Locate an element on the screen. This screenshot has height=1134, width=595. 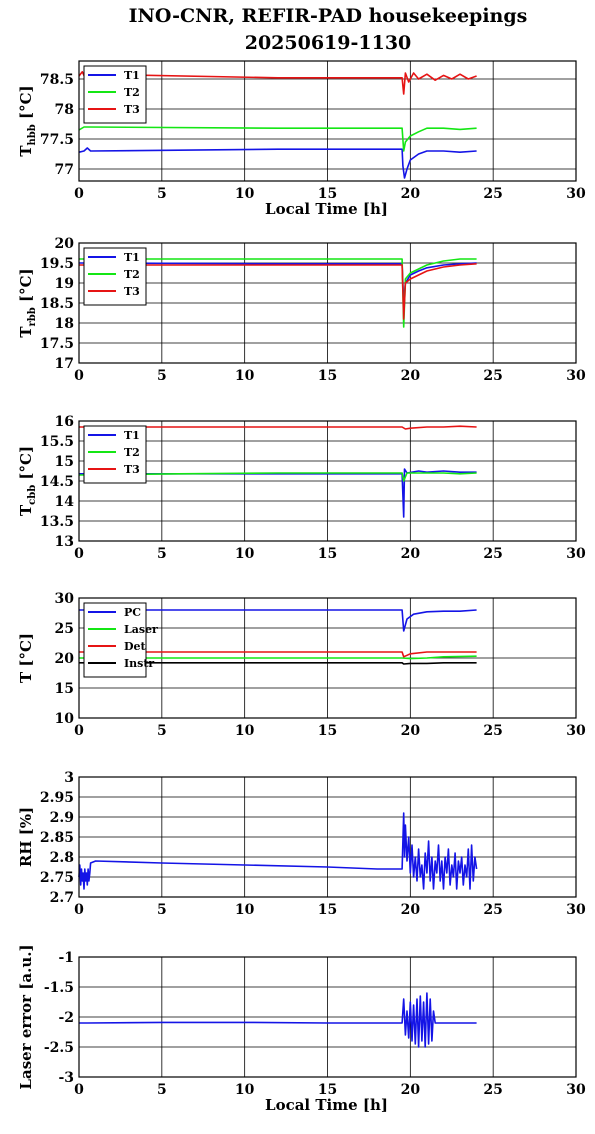
y-tick-label: 15.5 is located at coordinates (57, 442).